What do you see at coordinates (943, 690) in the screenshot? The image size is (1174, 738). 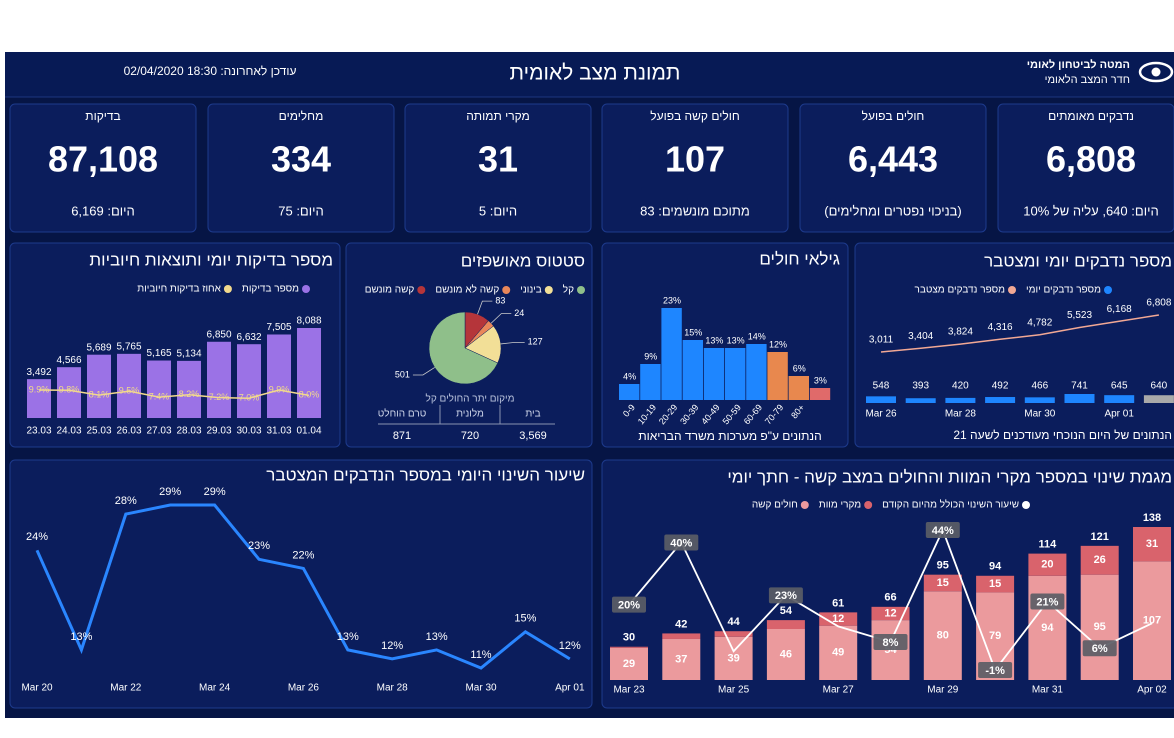 I see `x-tick-label: Mar 29` at bounding box center [943, 690].